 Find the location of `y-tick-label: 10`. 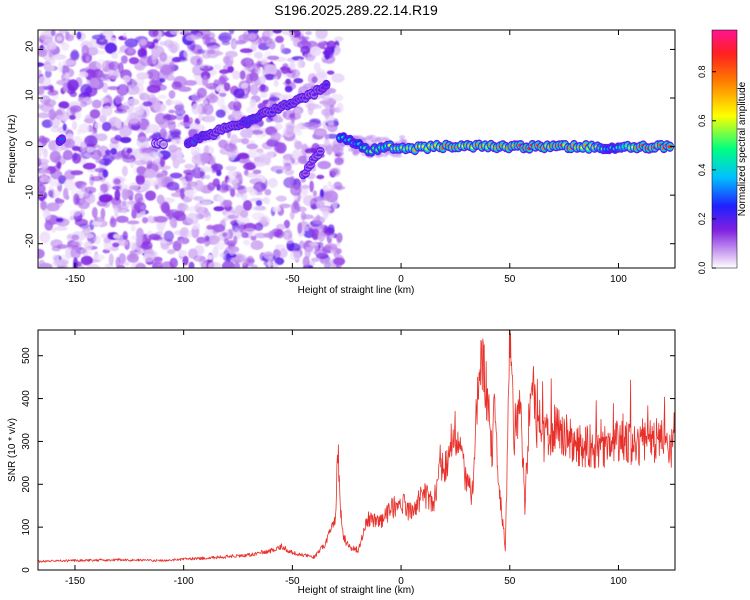

y-tick-label: 10 is located at coordinates (30, 95).